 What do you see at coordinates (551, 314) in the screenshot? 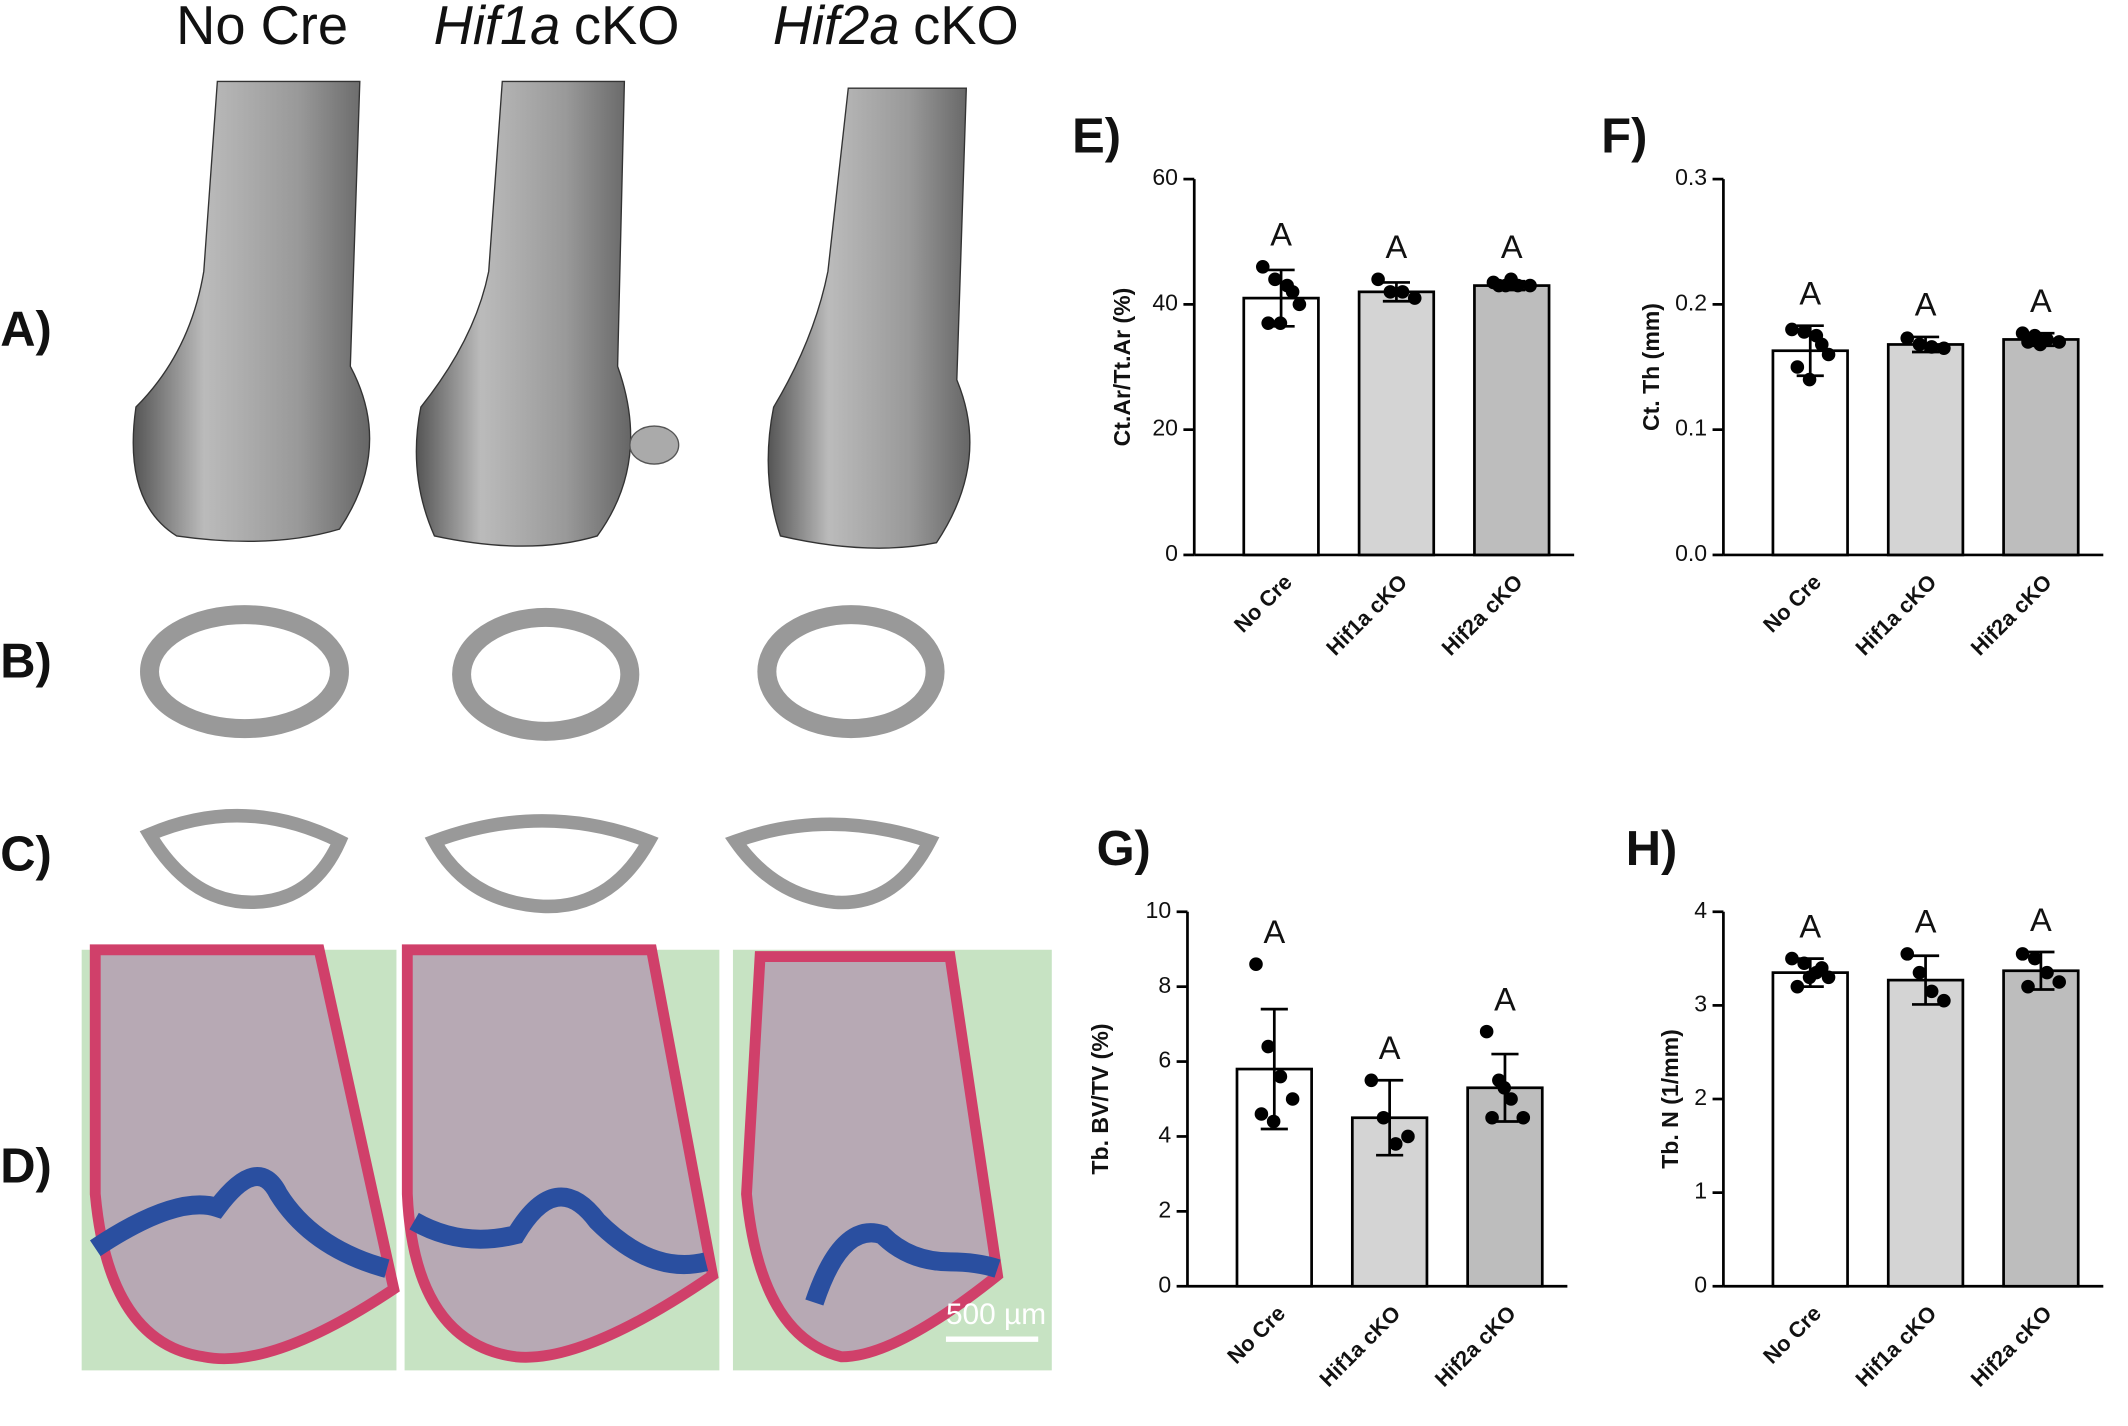
I see `microct-3d` at bounding box center [551, 314].